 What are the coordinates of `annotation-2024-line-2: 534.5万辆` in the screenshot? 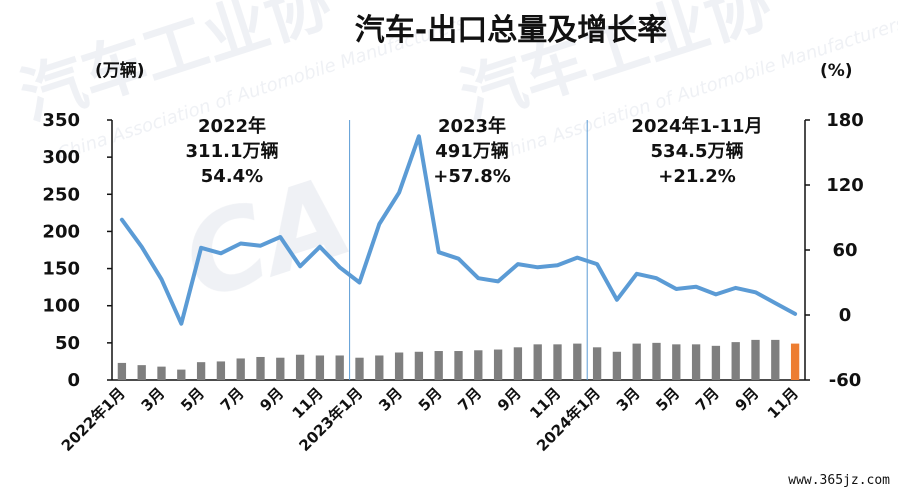 It's located at (697, 151).